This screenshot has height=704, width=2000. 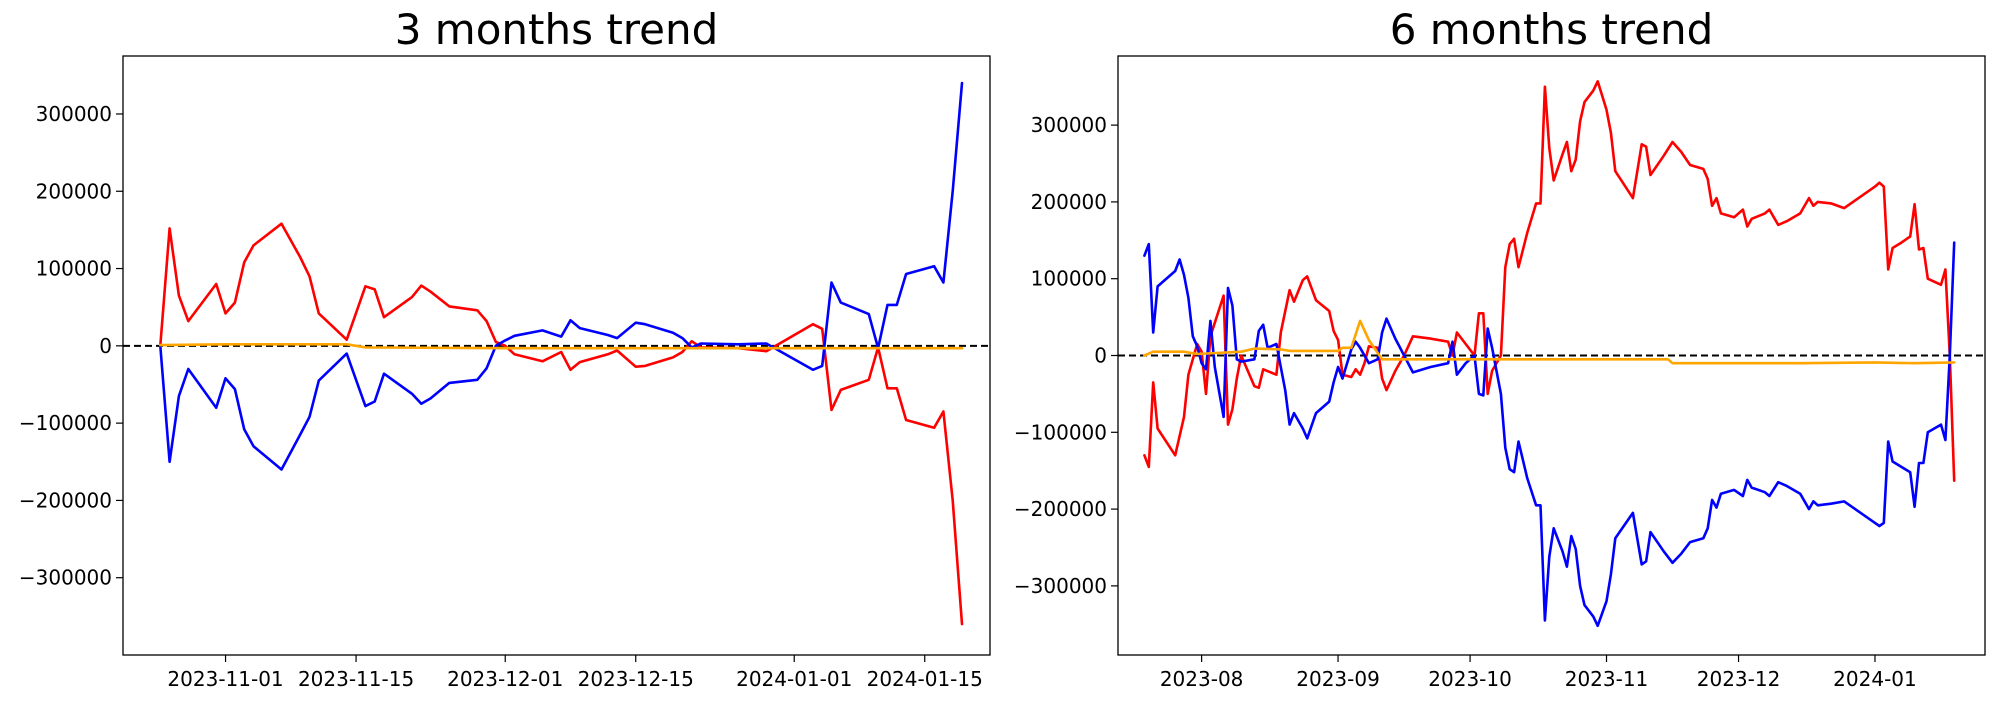 What do you see at coordinates (925, 679) in the screenshot?
I see `x-tick-label: 2024-01-15` at bounding box center [925, 679].